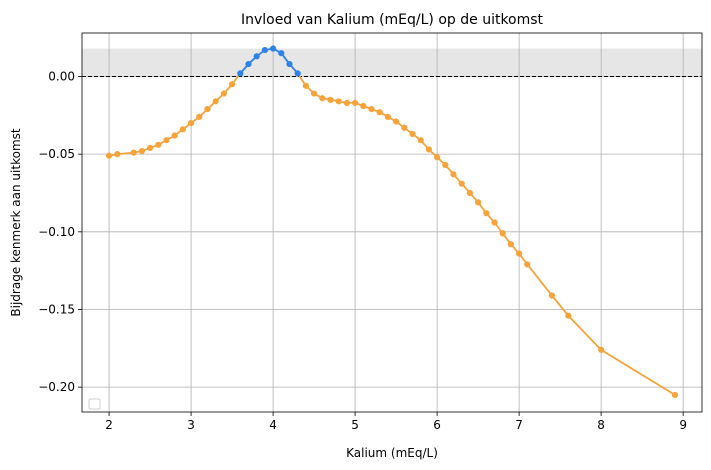  Describe the element at coordinates (392, 453) in the screenshot. I see `x-axis-title: Kalium (mEq/L)` at that location.